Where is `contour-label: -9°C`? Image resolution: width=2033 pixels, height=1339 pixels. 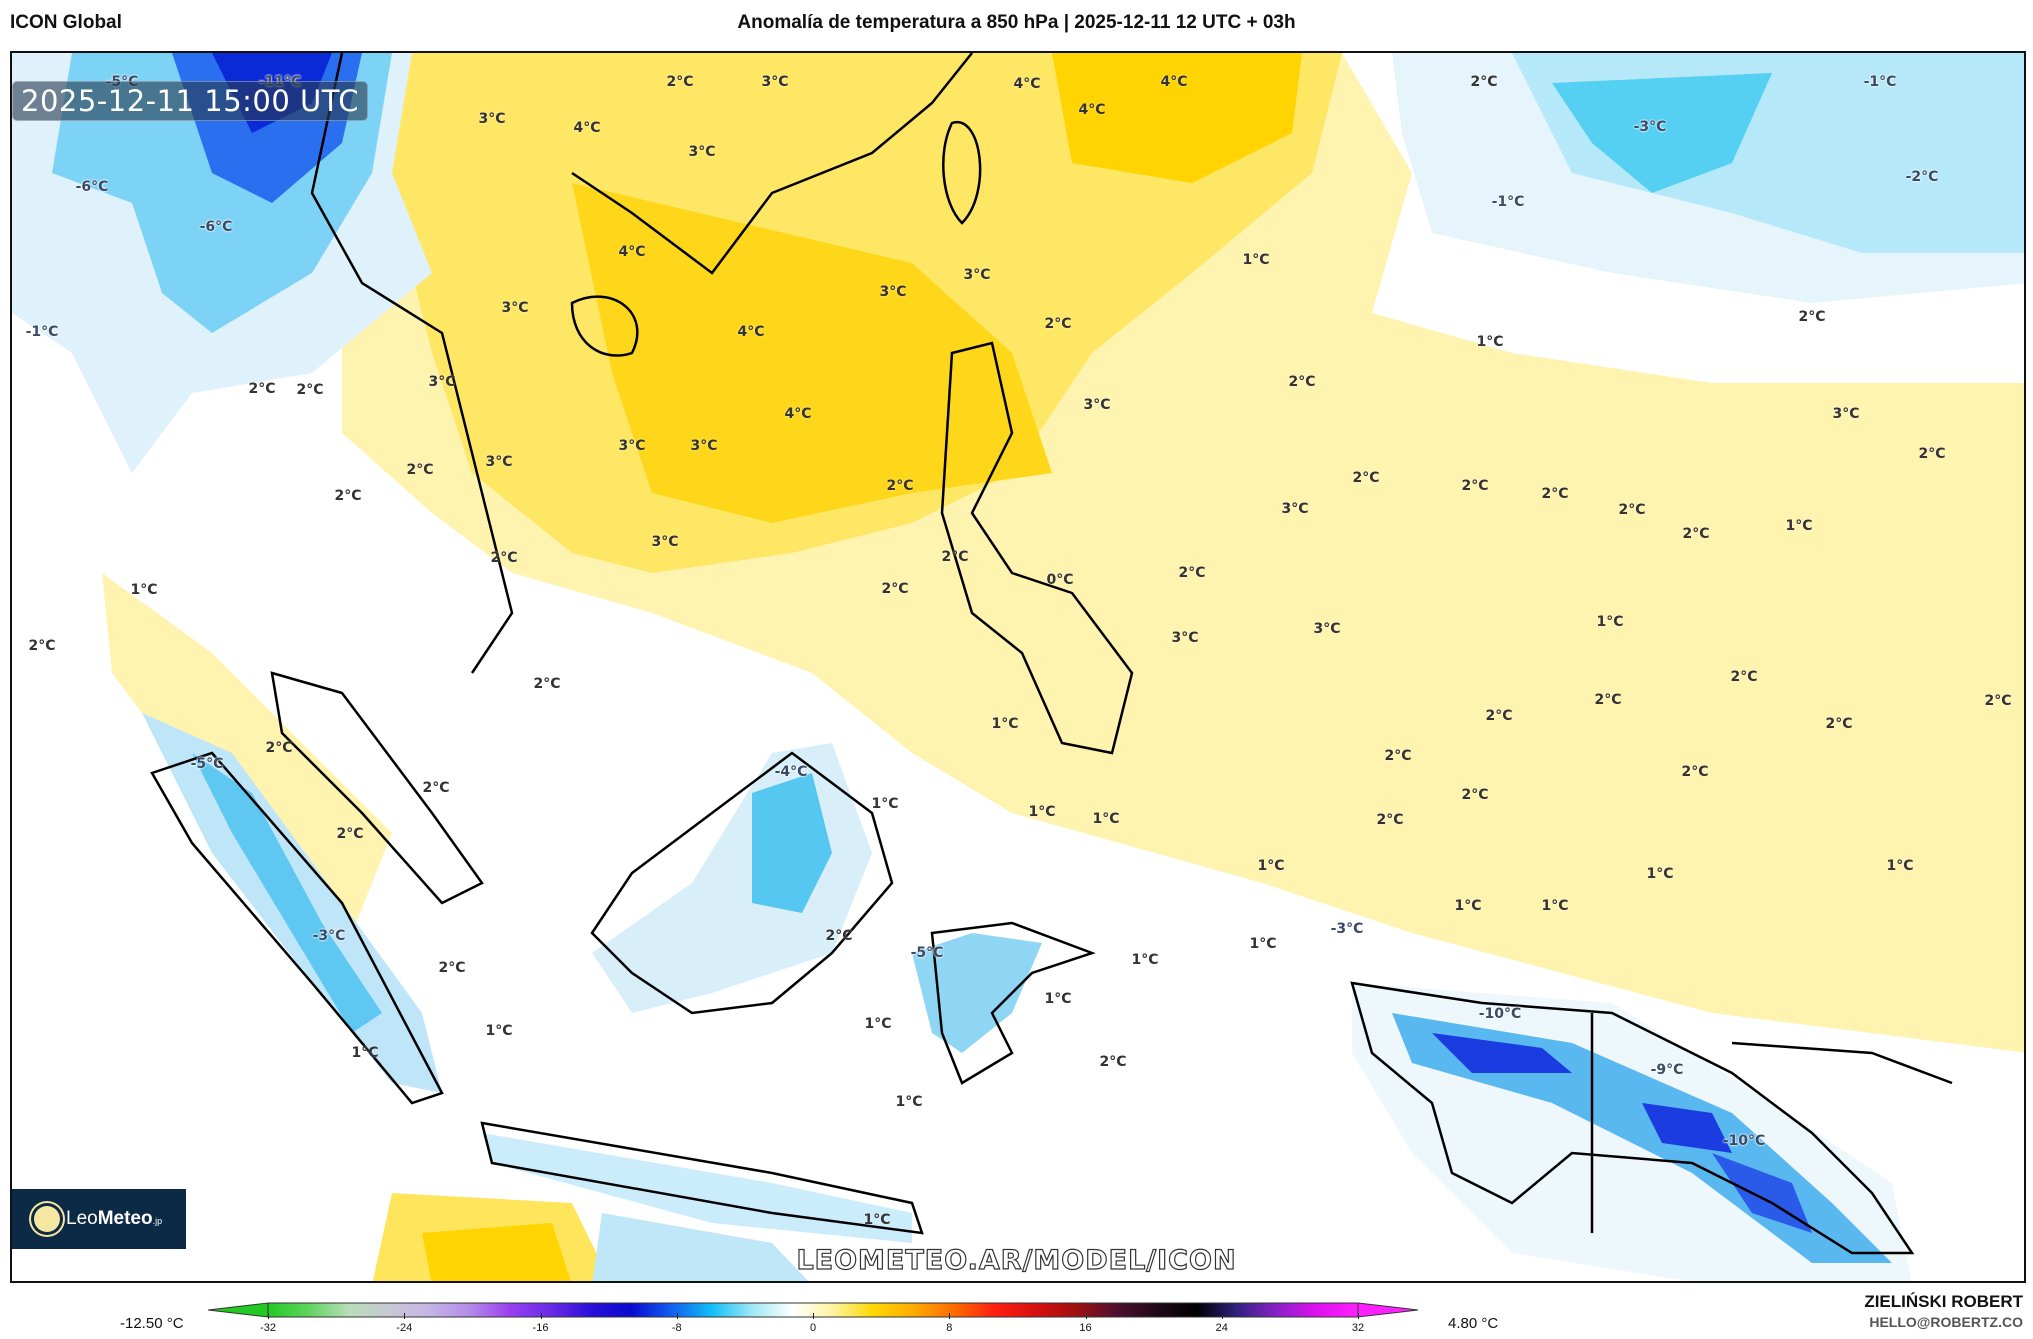 contour-label: -9°C is located at coordinates (1667, 1070).